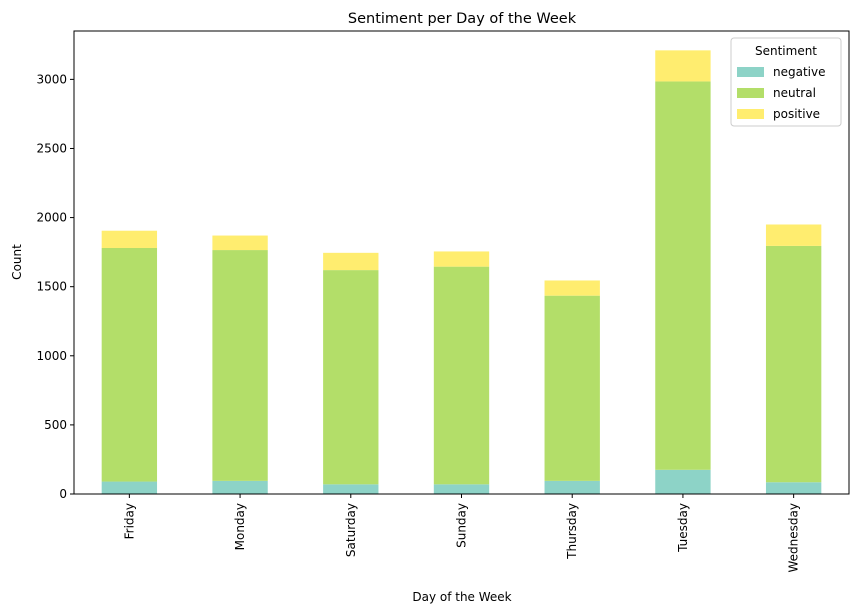  What do you see at coordinates (129, 521) in the screenshot?
I see `x-tick-label-friday: Friday` at bounding box center [129, 521].